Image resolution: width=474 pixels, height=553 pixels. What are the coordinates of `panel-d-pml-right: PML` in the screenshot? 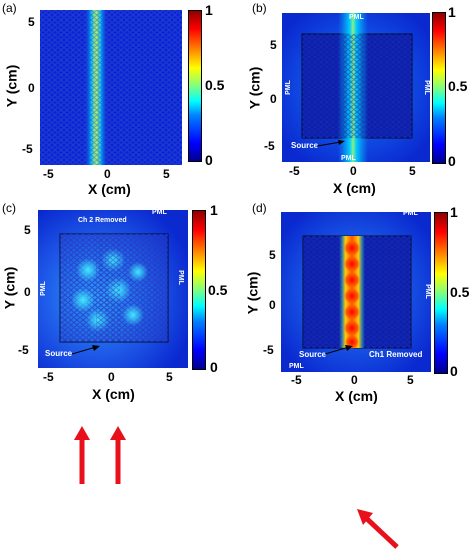 It's located at (427, 291).